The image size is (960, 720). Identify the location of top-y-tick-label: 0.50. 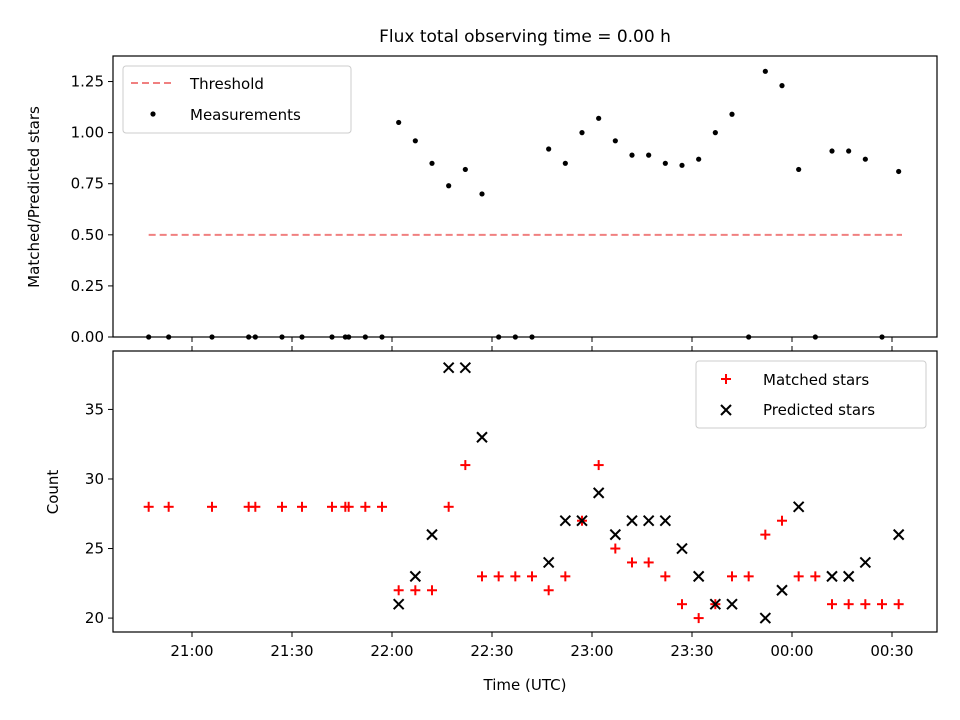
(87, 235).